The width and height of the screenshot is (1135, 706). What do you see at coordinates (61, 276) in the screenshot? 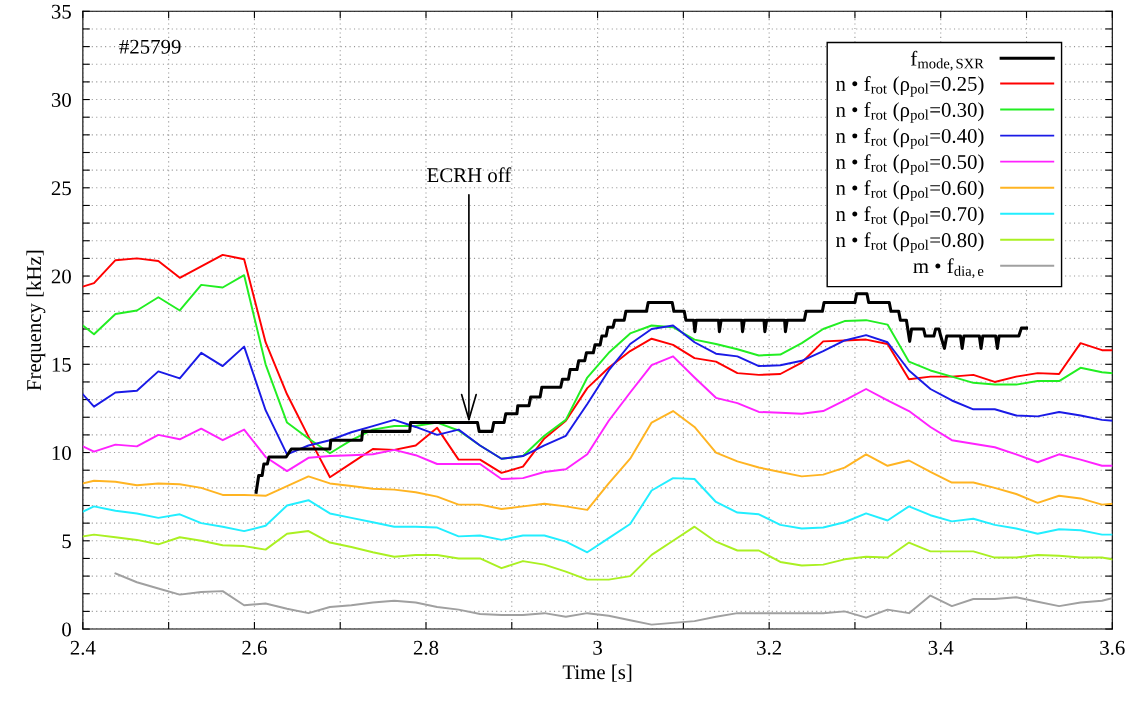
I see `y-tick-label: 20` at bounding box center [61, 276].